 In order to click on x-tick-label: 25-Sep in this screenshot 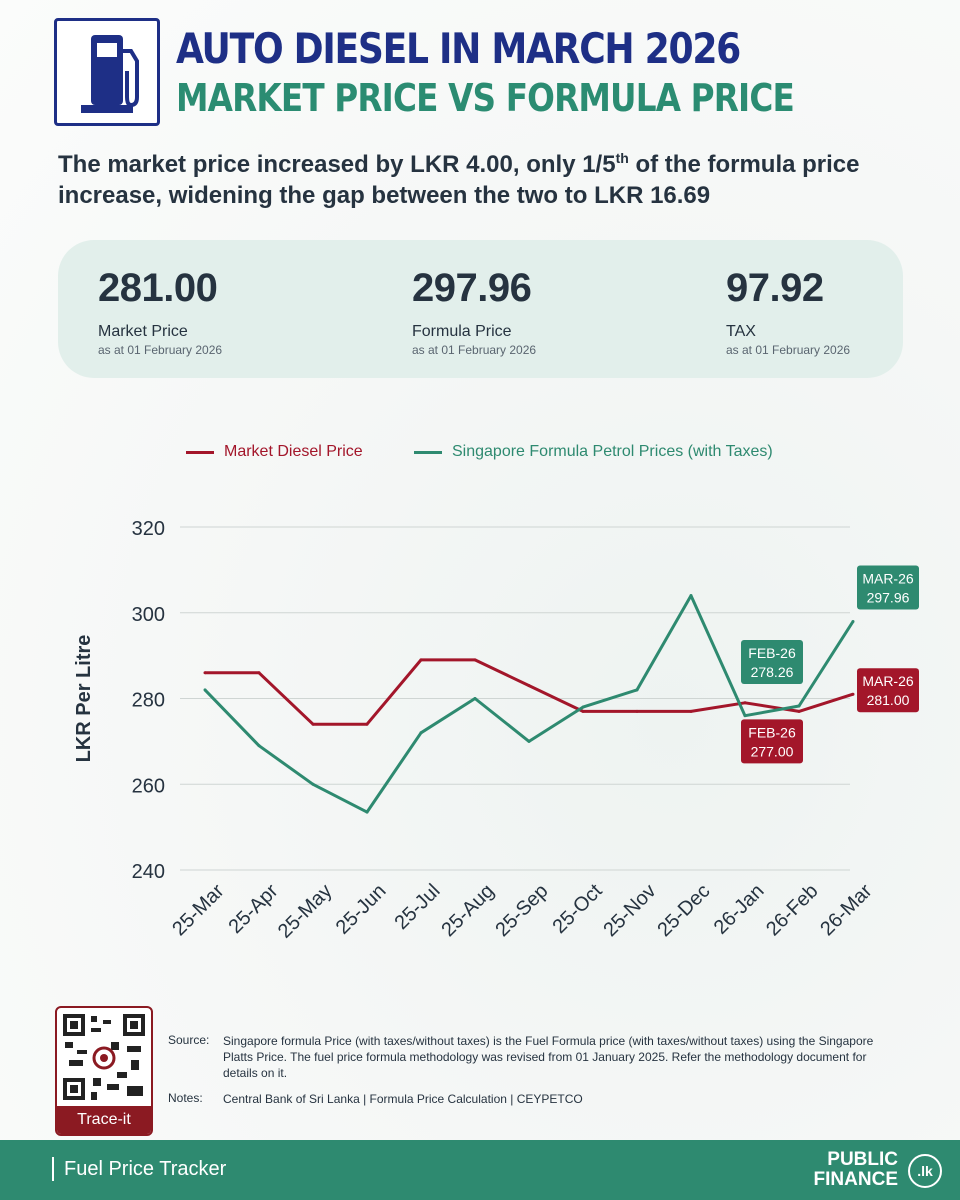, I will do `click(521, 910)`.